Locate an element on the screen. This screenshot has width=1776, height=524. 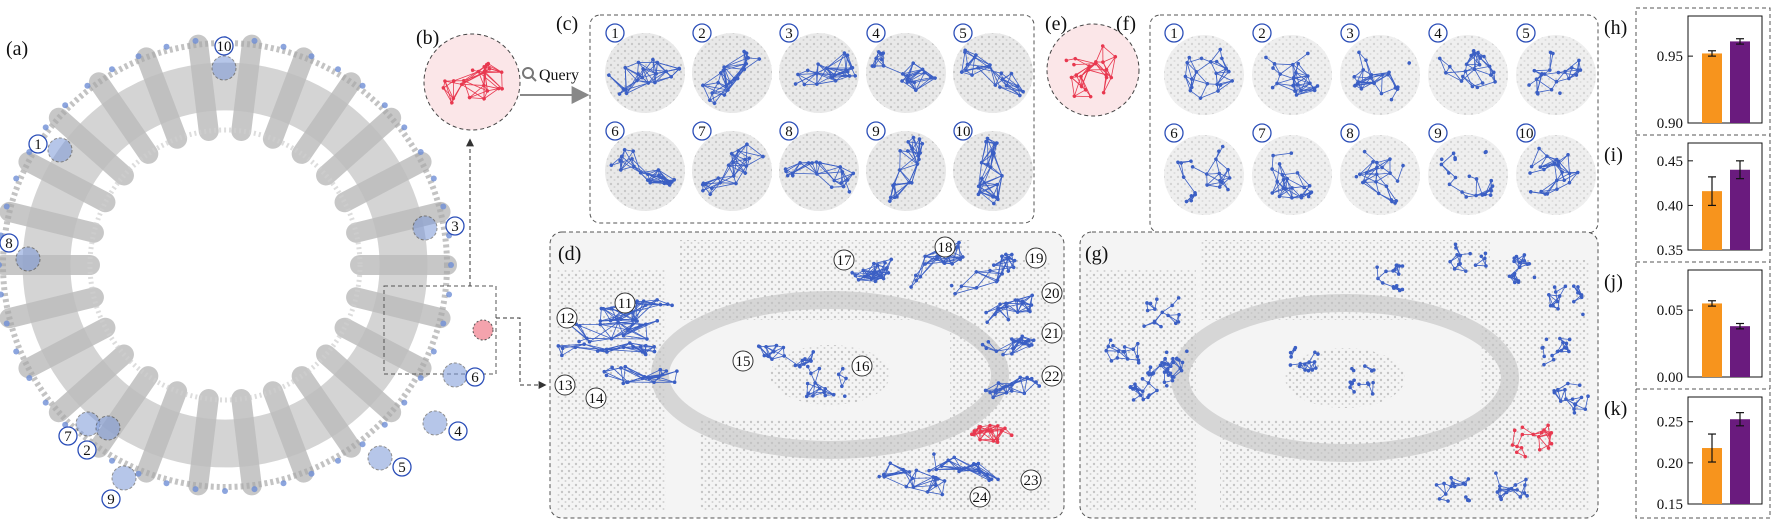
query-arrow: Query is located at coordinates (555, 85).